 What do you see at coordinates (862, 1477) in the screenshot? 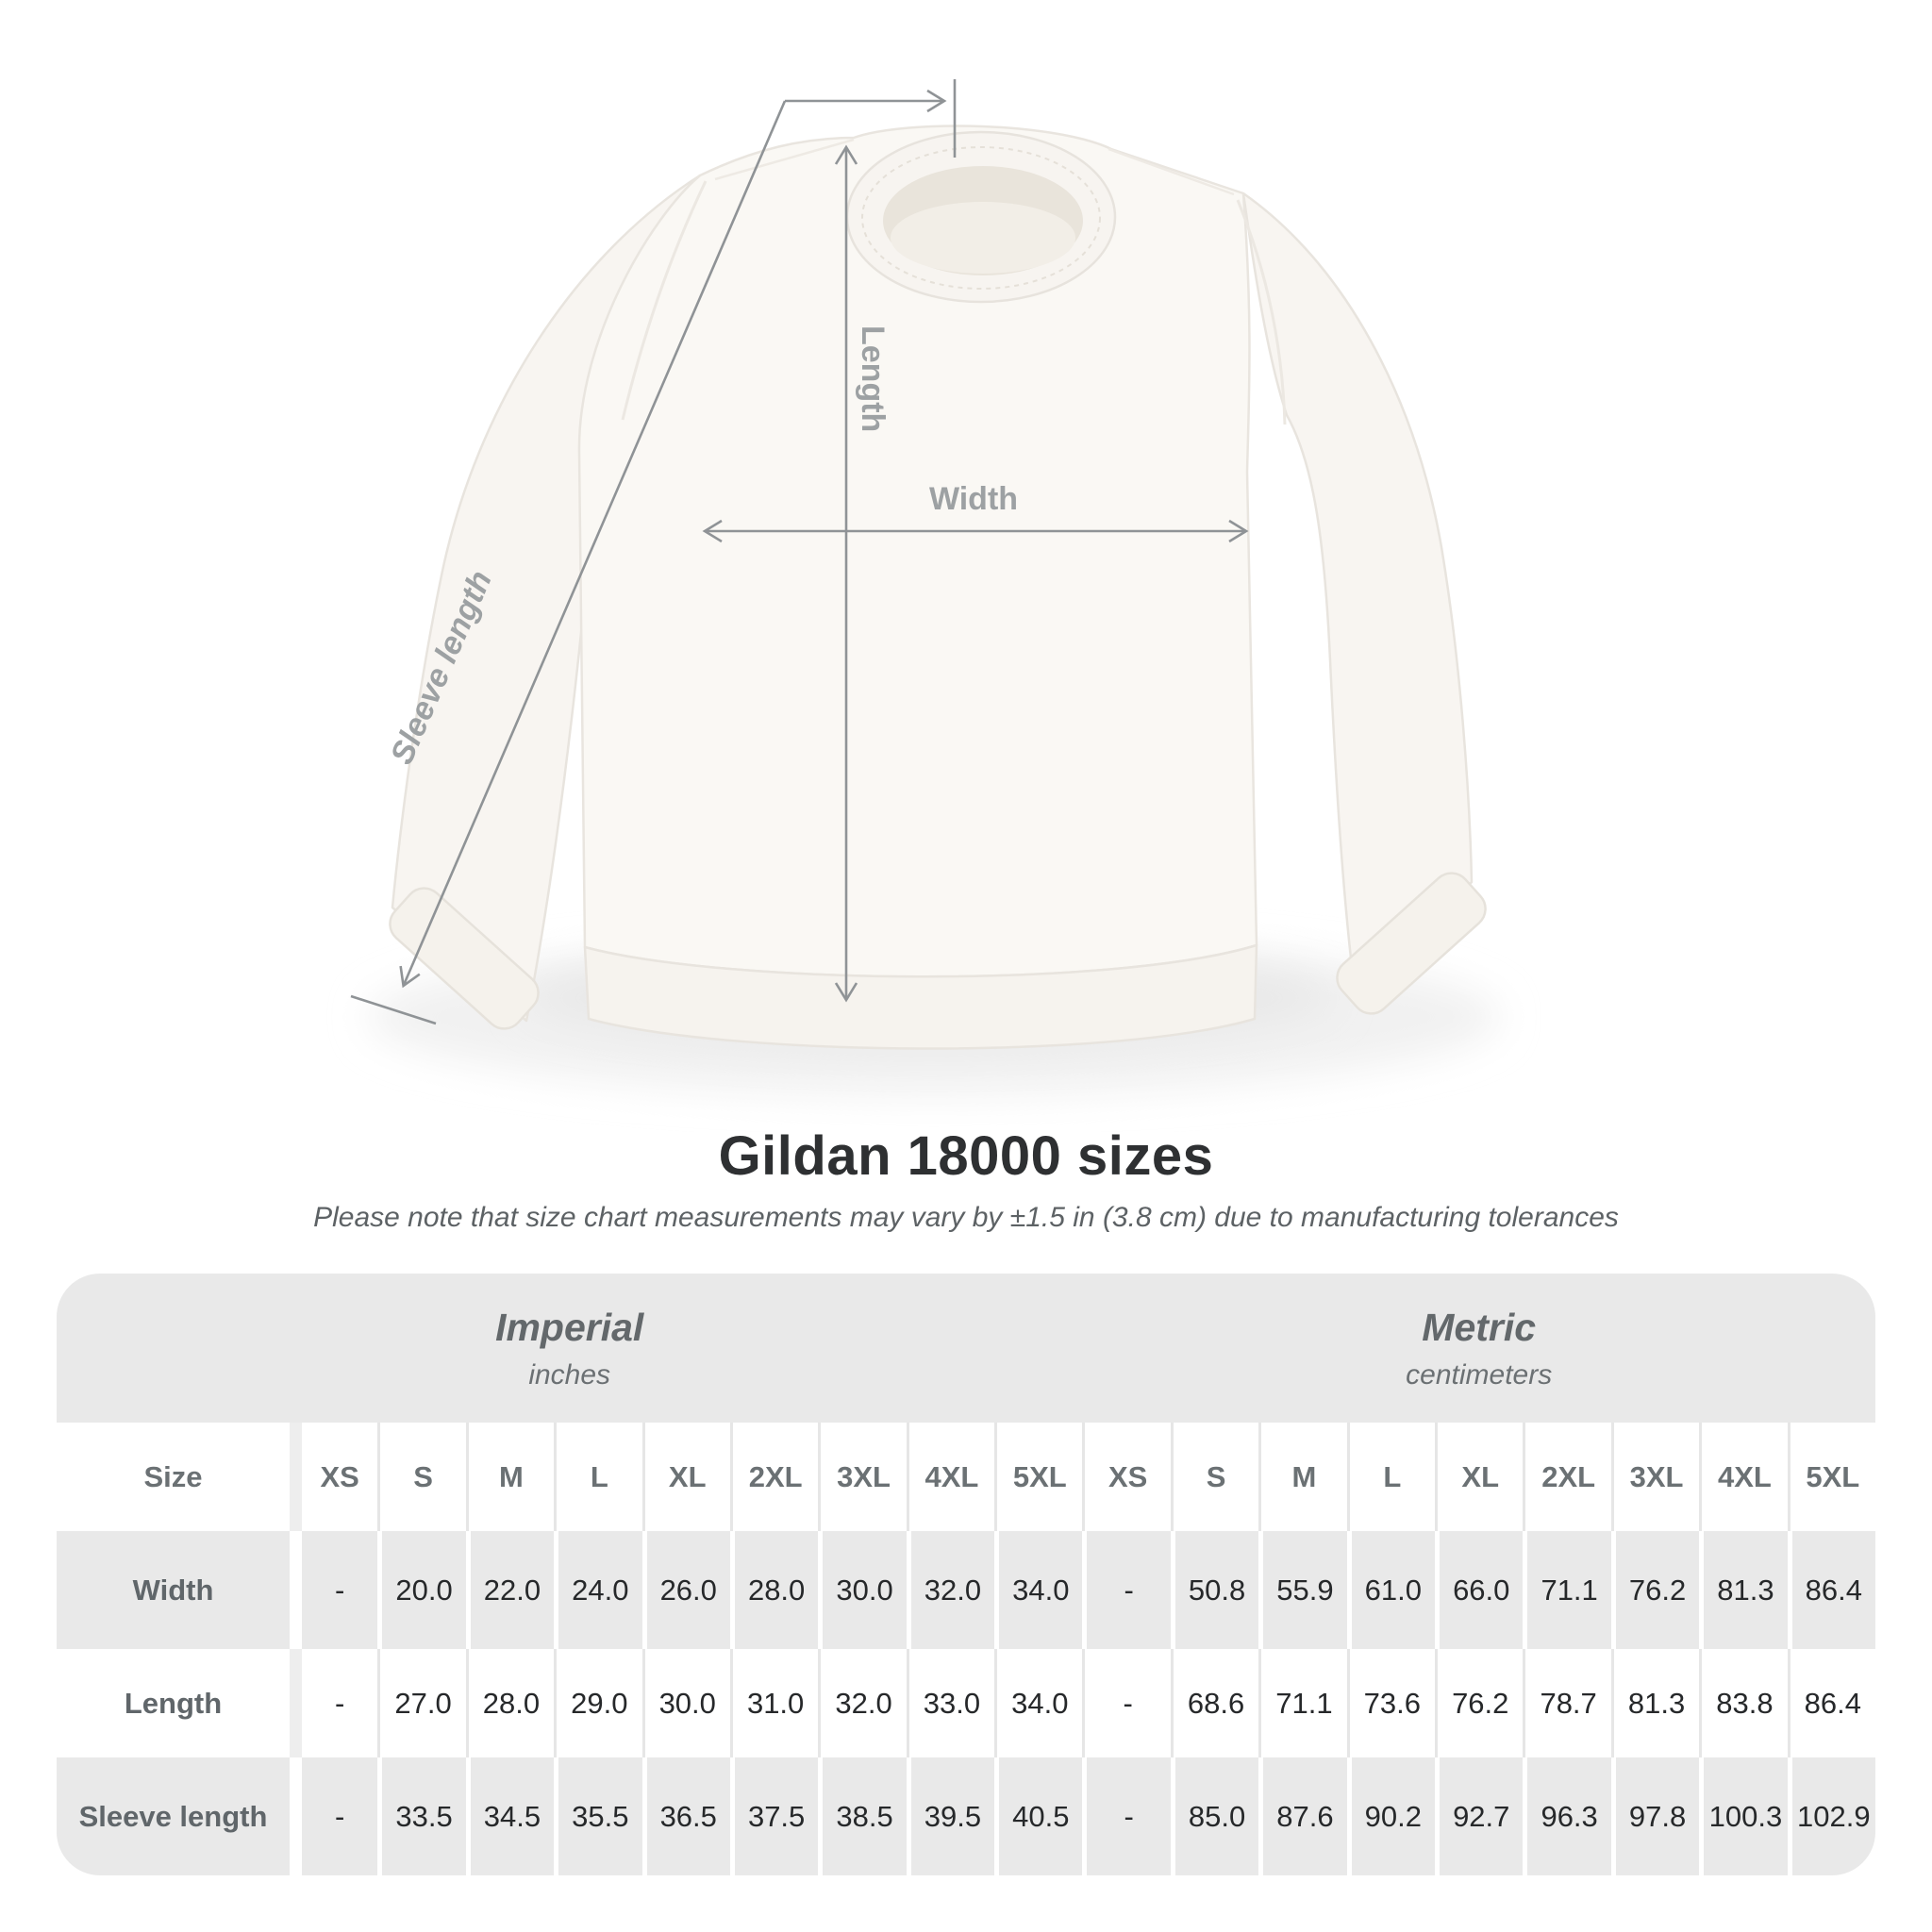
I see `size-header-imperial-3xl: 3XL` at bounding box center [862, 1477].